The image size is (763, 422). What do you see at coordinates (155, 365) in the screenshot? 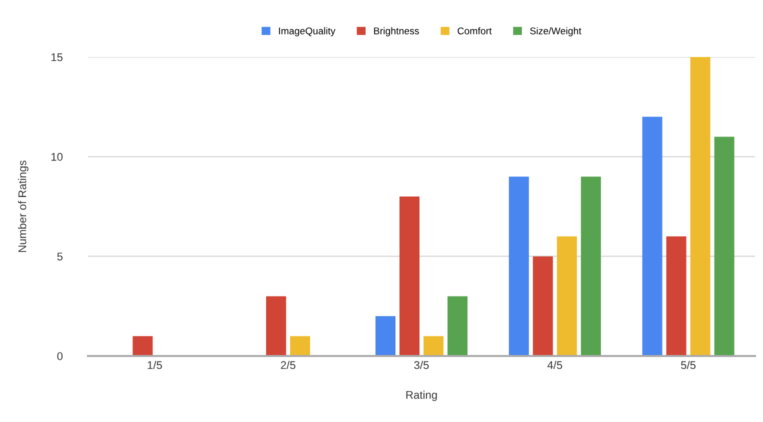
I see `x-tick-label: 1/5` at bounding box center [155, 365].